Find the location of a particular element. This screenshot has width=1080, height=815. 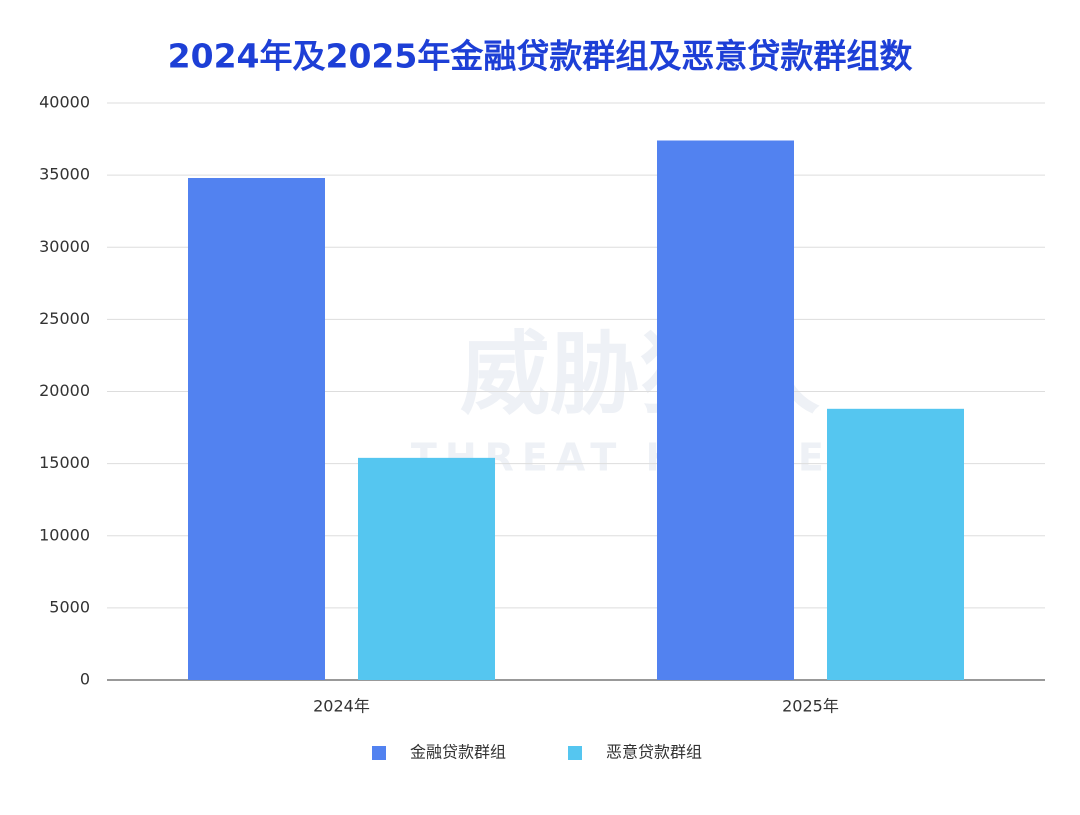

y-tick-label: 25000 is located at coordinates (64, 318).